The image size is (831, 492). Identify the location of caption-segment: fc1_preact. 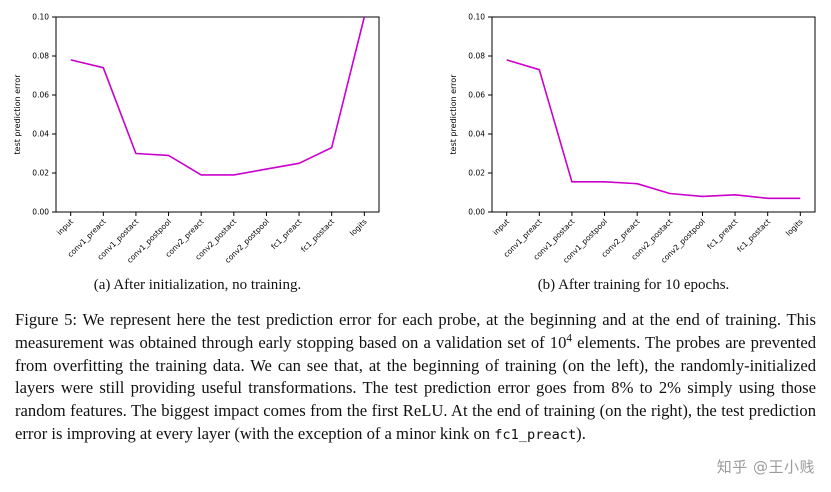
(535, 435).